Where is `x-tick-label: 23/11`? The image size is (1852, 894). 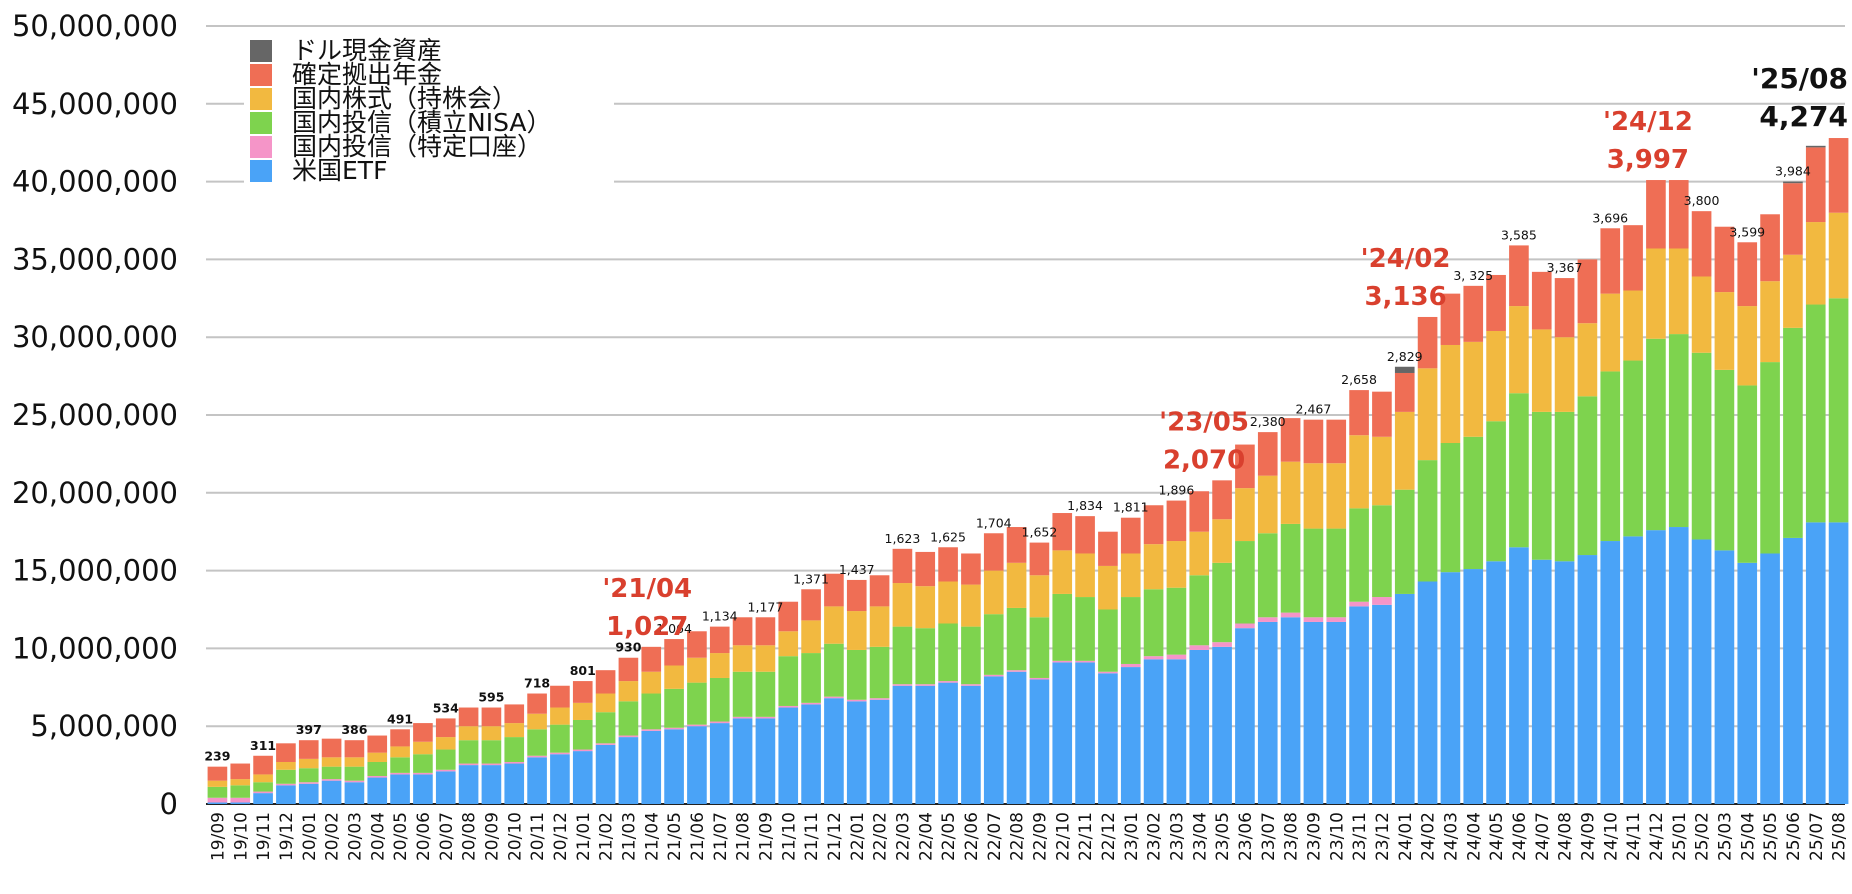 x-tick-label: 23/11 is located at coordinates (1360, 836).